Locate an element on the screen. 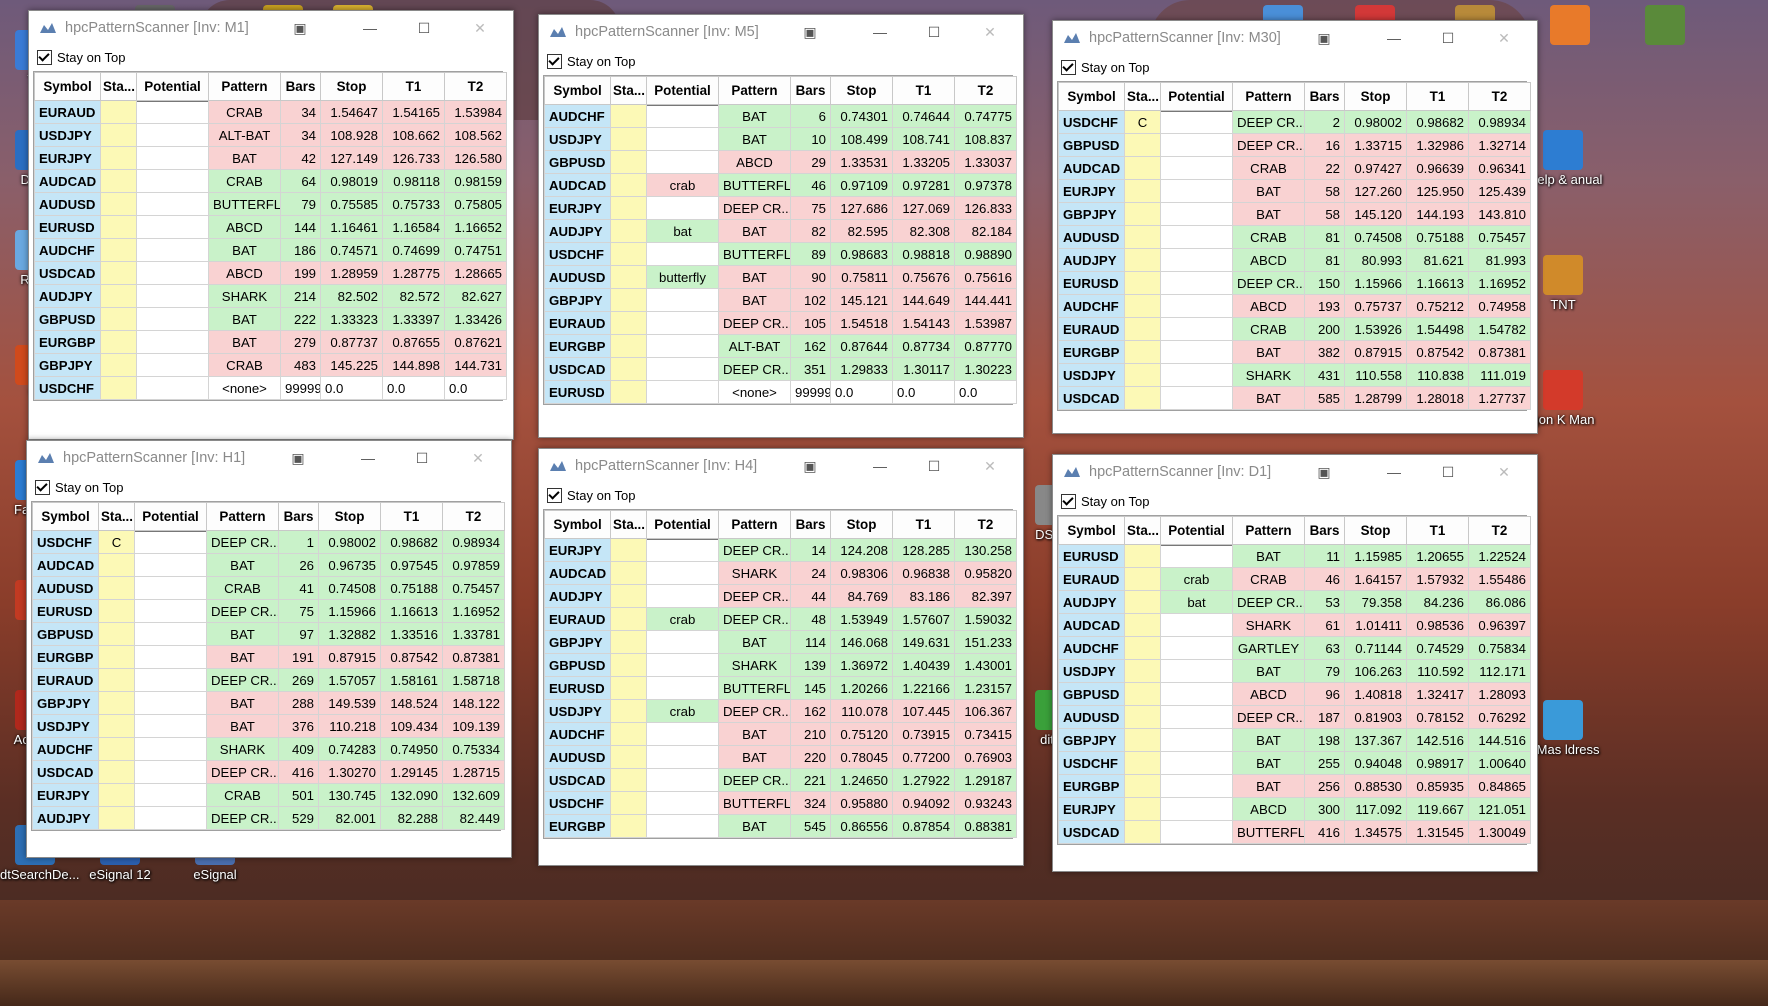 The width and height of the screenshot is (1768, 1006). cell-bars: 501 is located at coordinates (298, 795).